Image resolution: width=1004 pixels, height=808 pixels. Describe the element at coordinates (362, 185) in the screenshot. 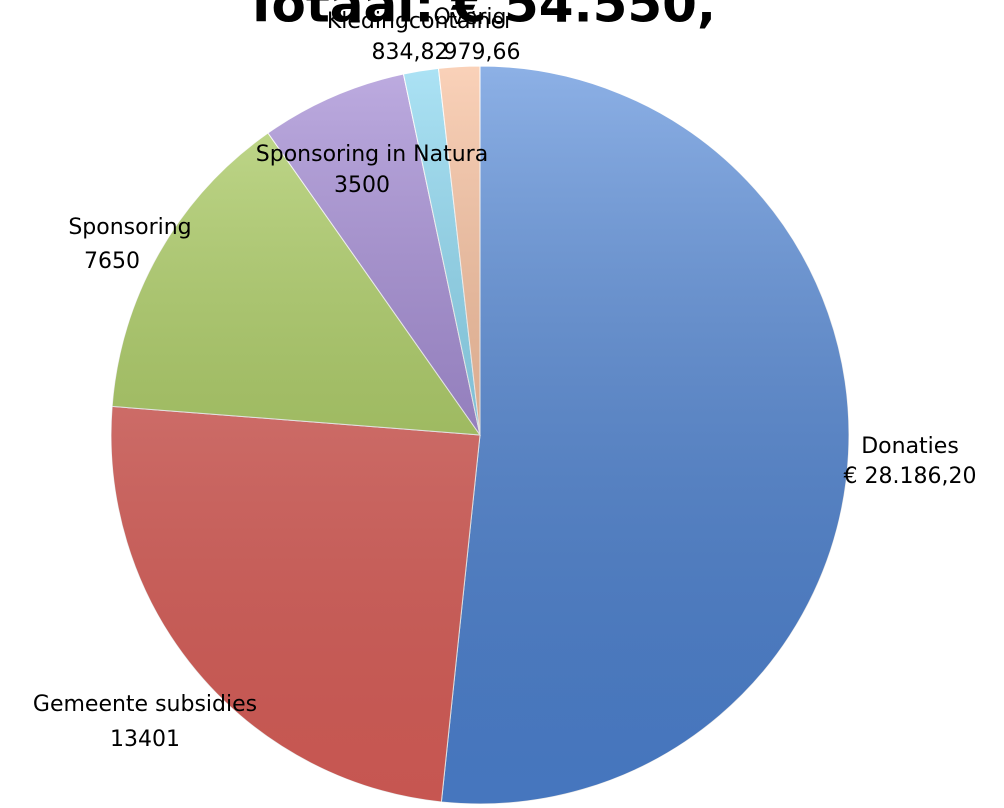

I see `data-label: 3500` at that location.